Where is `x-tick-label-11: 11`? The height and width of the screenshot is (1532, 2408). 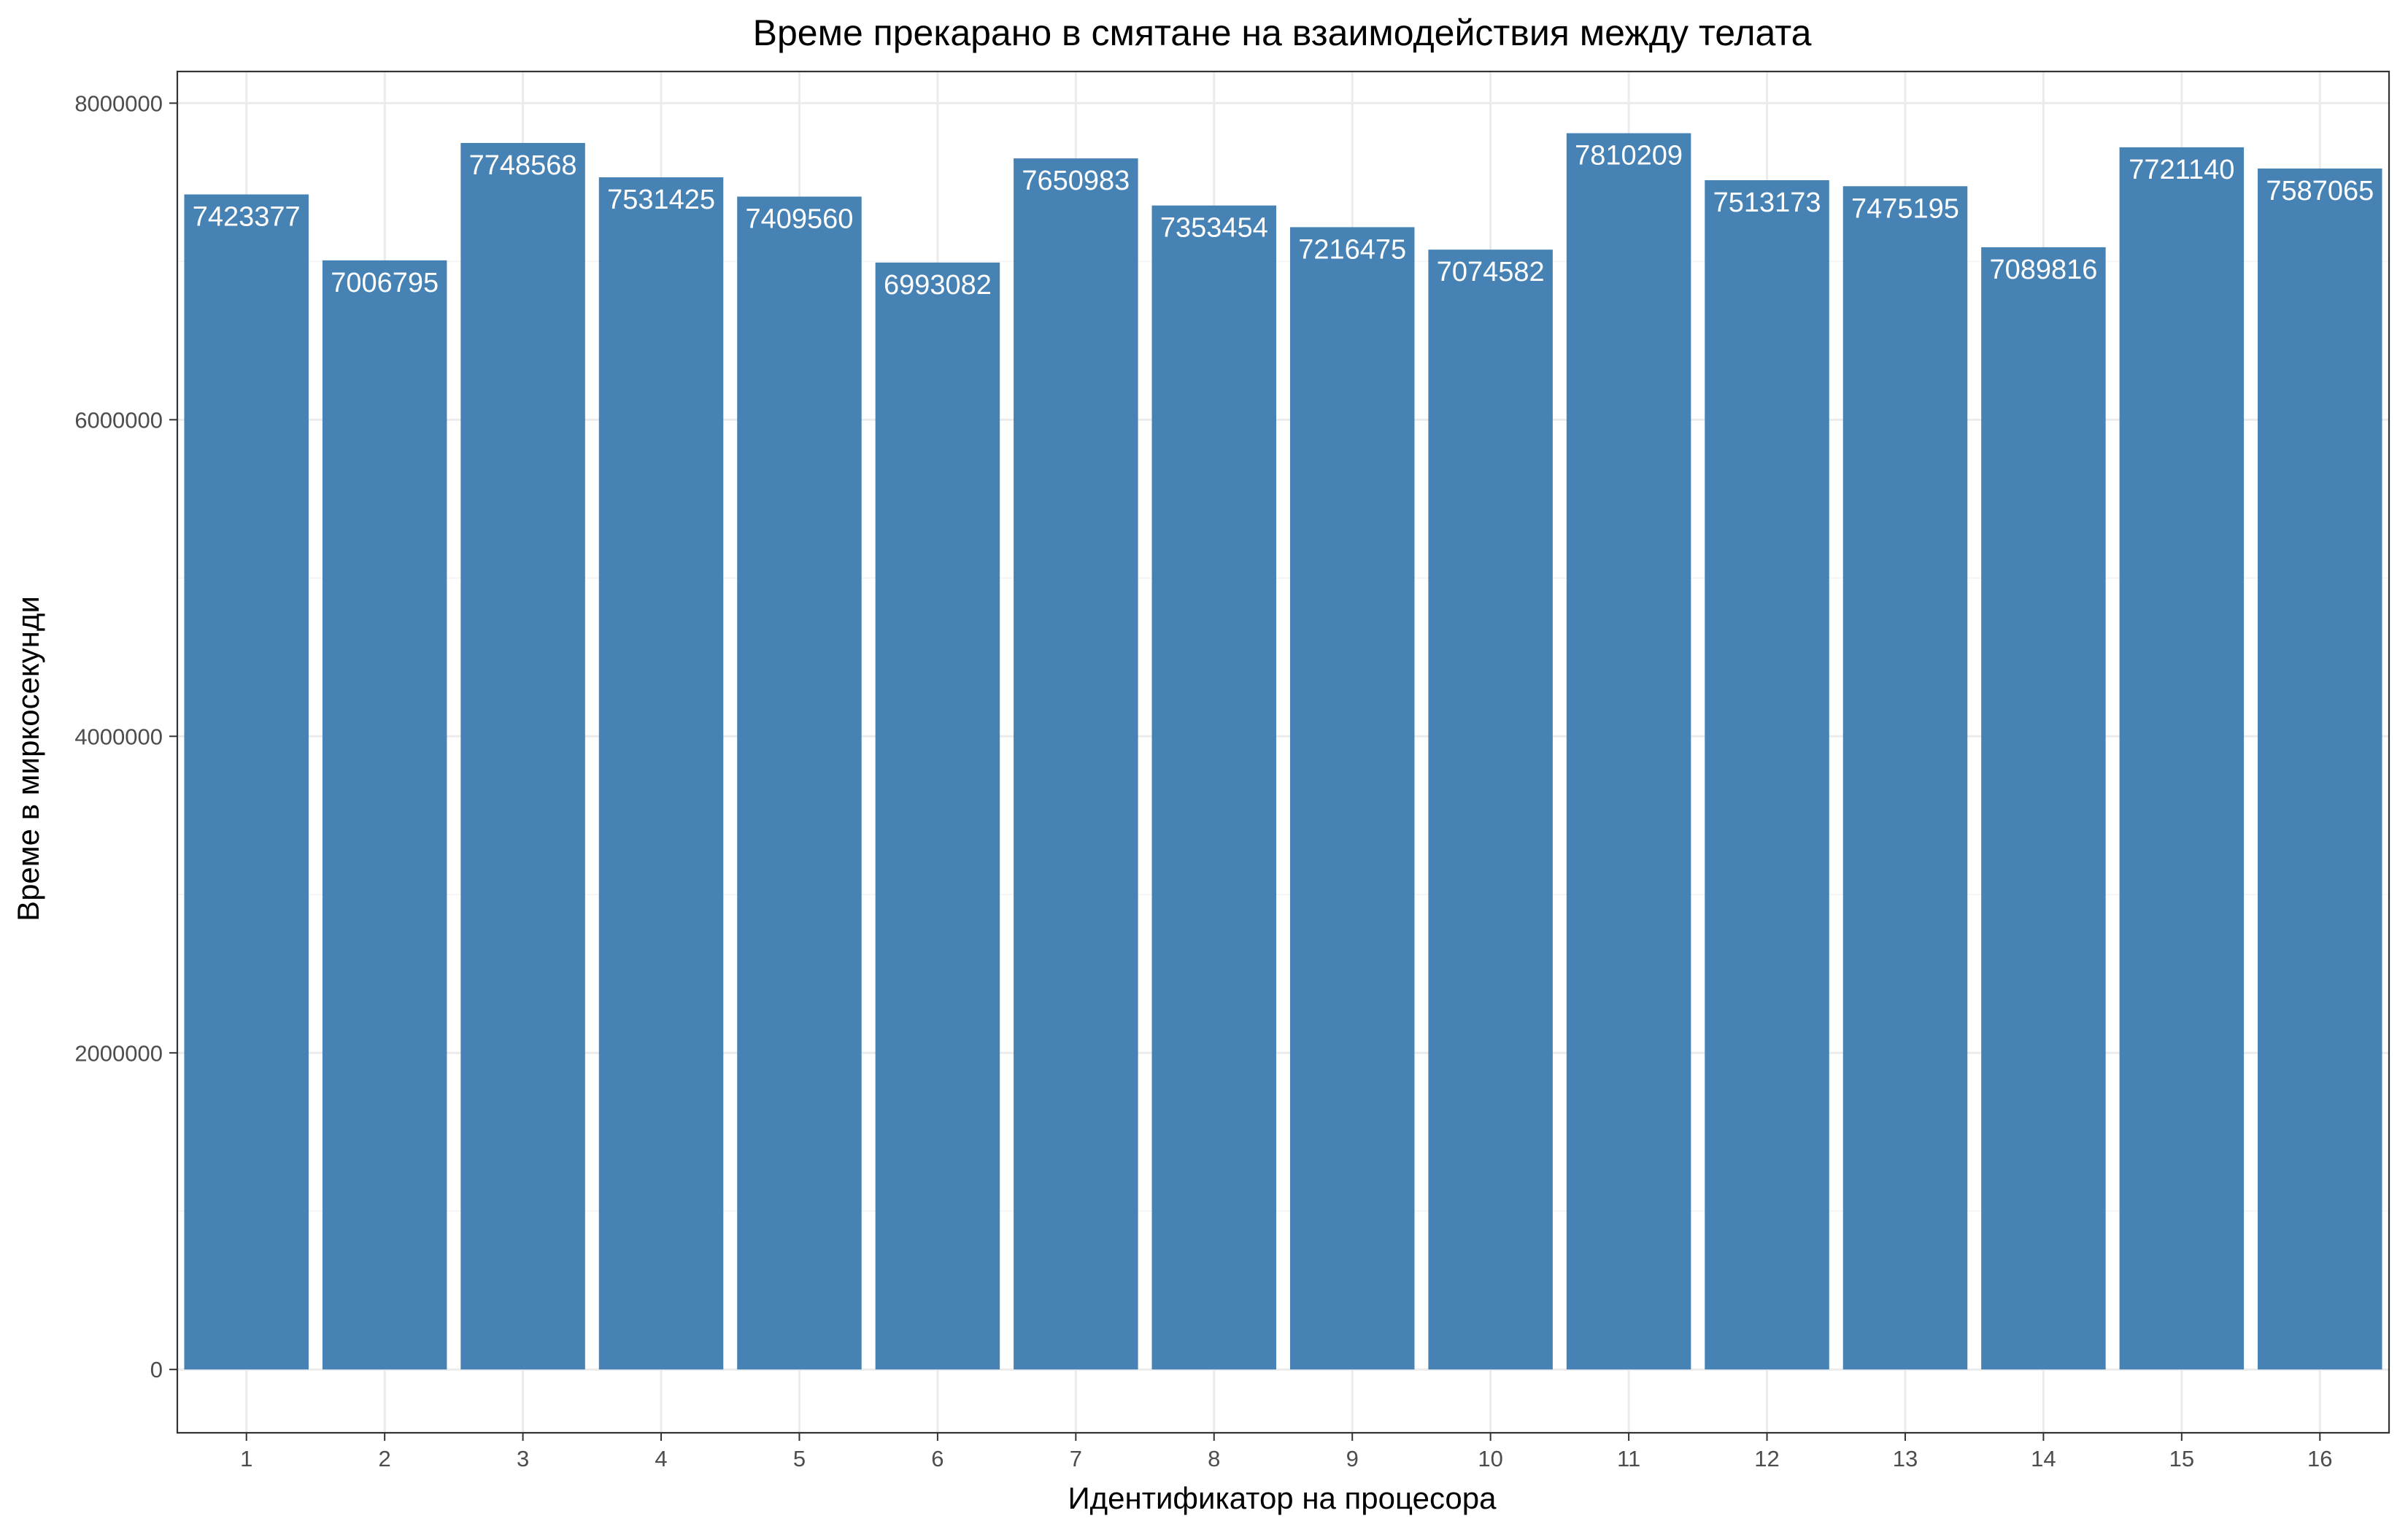
x-tick-label-11: 11 is located at coordinates (1628, 1459).